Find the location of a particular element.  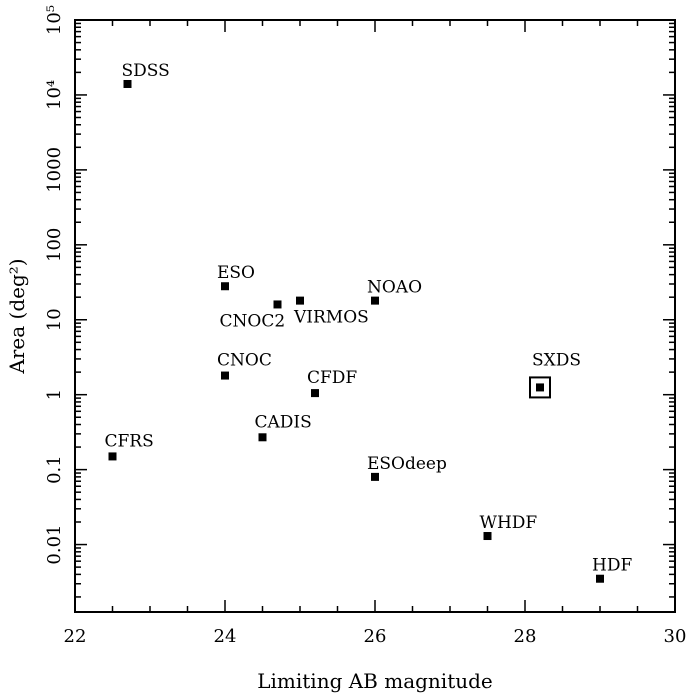

point-label: HDF is located at coordinates (612, 566).